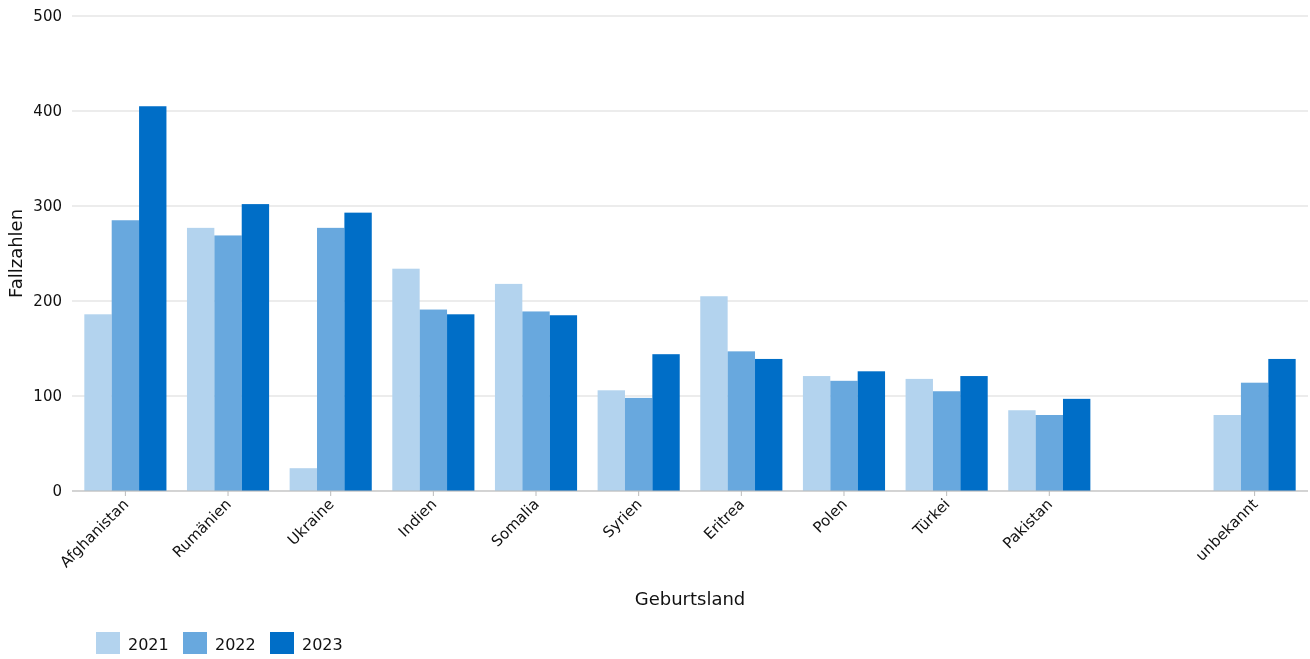 The height and width of the screenshot is (659, 1310). What do you see at coordinates (47, 396) in the screenshot?
I see `y-tick-label: 100` at bounding box center [47, 396].